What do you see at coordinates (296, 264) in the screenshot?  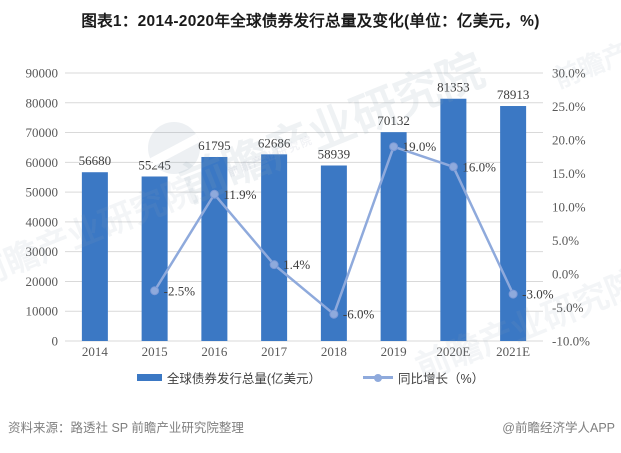 I see `line-value-label: 1.4%` at bounding box center [296, 264].